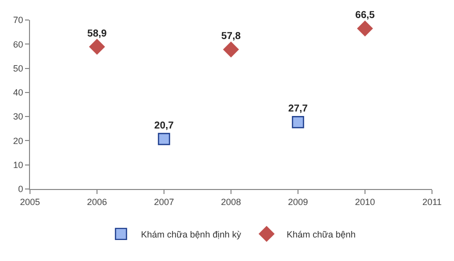  What do you see at coordinates (298, 109) in the screenshot?
I see `data-label: 27,7` at bounding box center [298, 109].